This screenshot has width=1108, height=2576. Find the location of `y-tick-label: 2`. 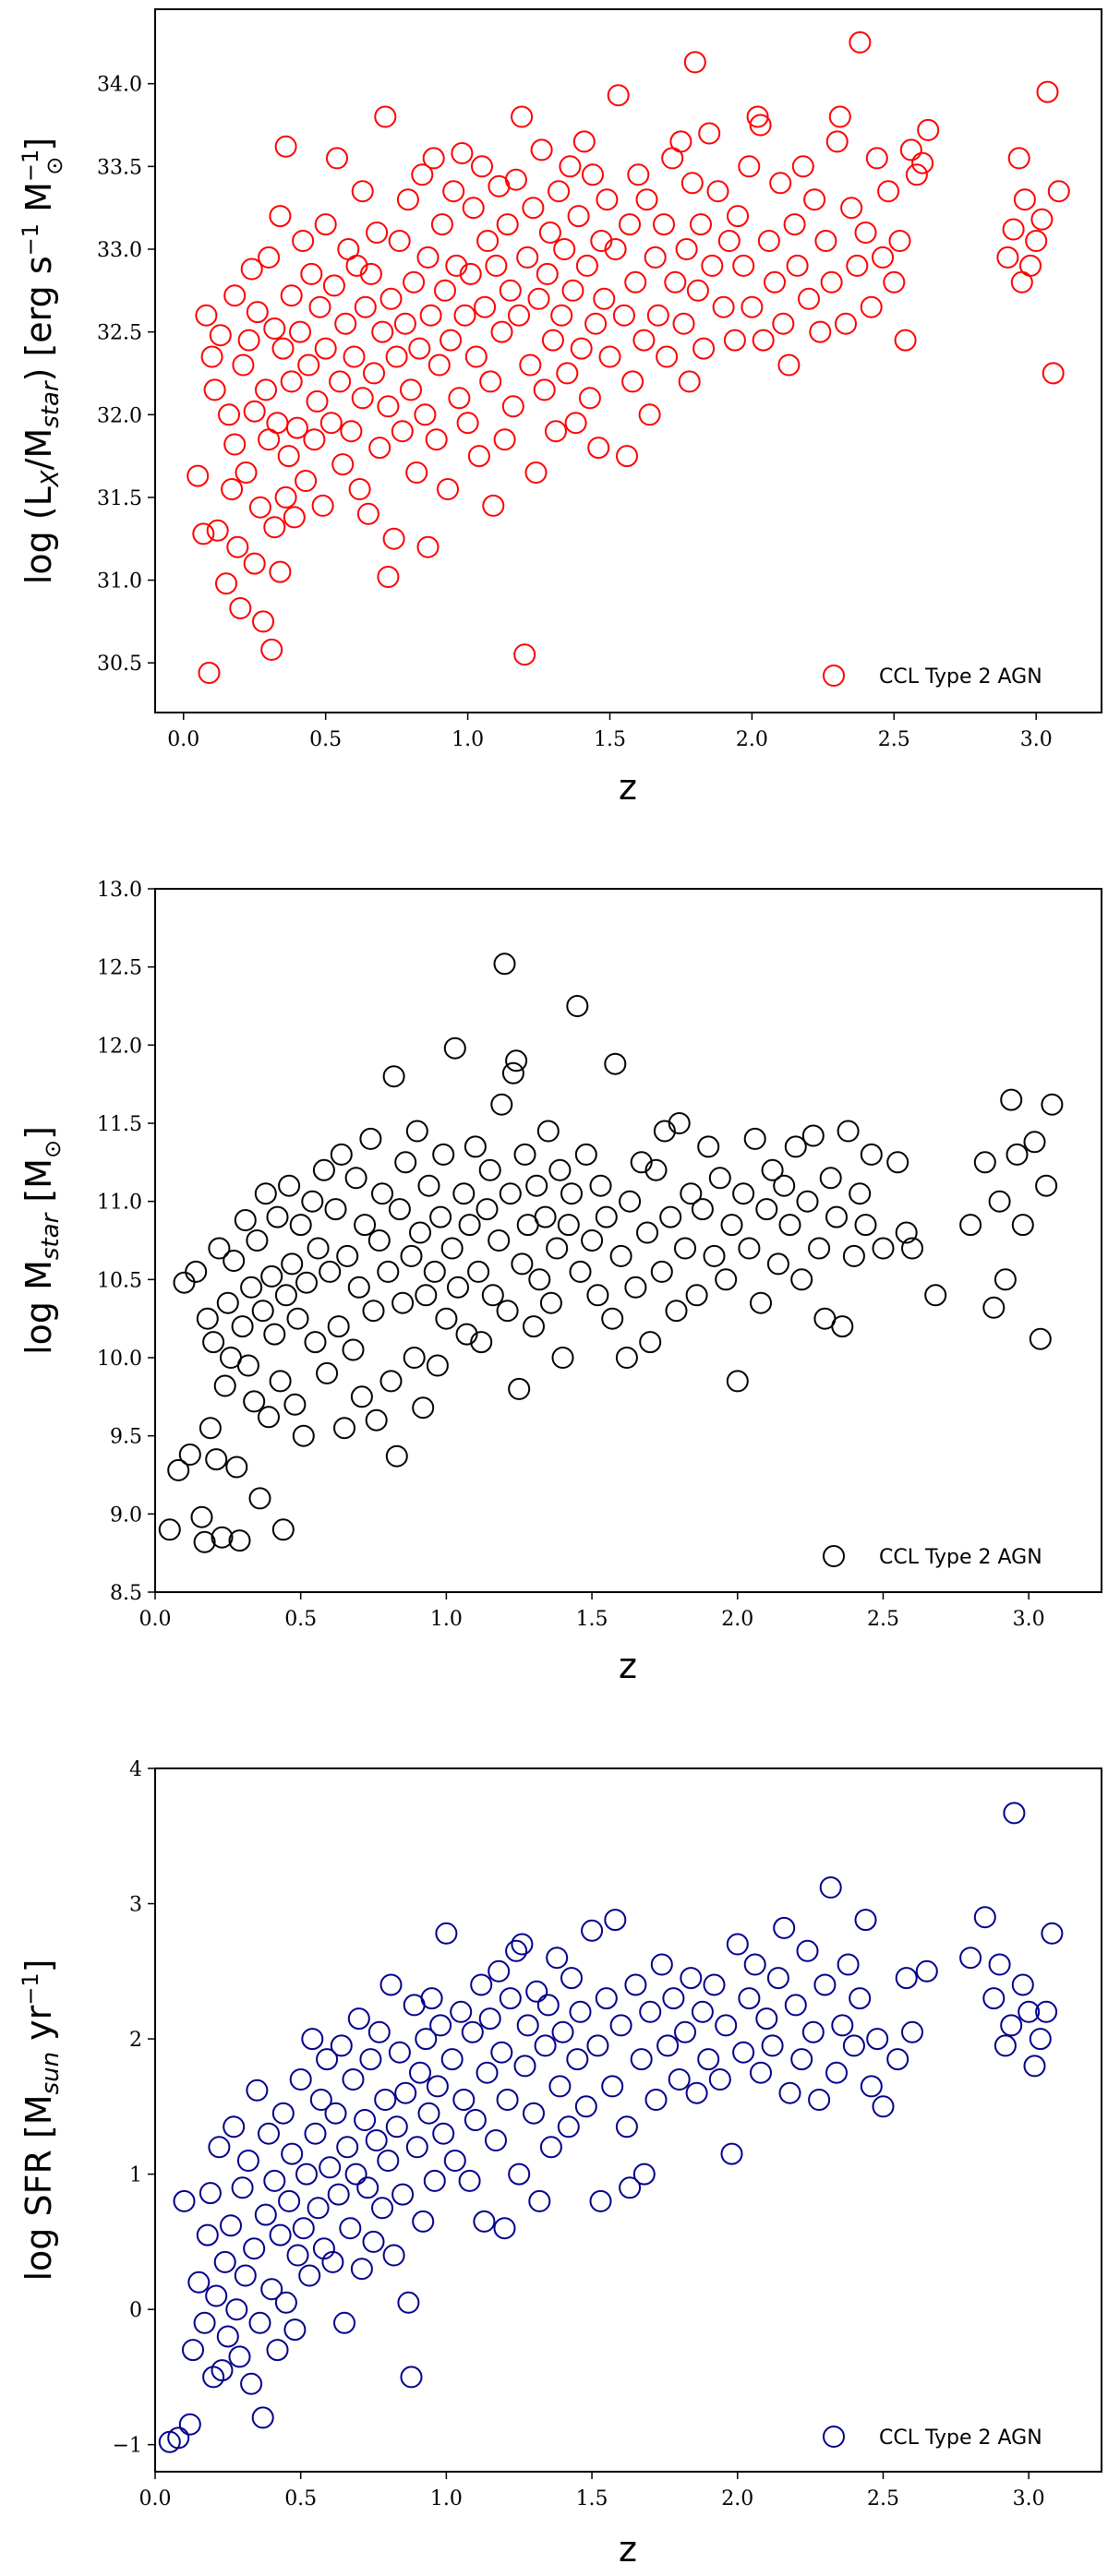

y-tick-label: 2 is located at coordinates (135, 2041).